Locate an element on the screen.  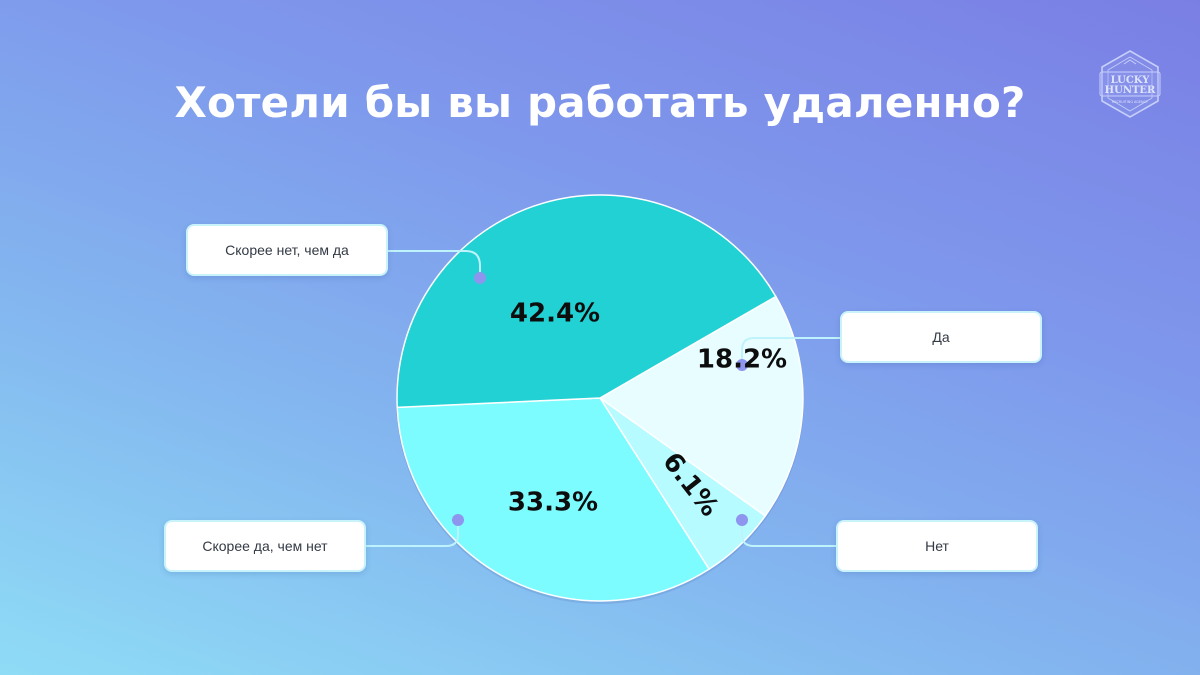
chart-title: Хотели бы вы работать удаленно? is located at coordinates (600, 102).